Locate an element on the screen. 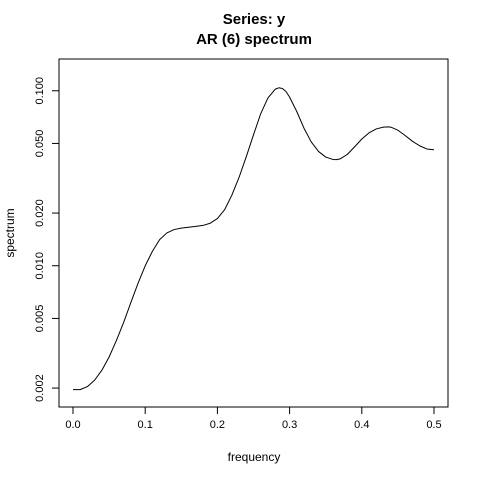 The height and width of the screenshot is (480, 480). x-tick-label: 0.2 is located at coordinates (217, 425).